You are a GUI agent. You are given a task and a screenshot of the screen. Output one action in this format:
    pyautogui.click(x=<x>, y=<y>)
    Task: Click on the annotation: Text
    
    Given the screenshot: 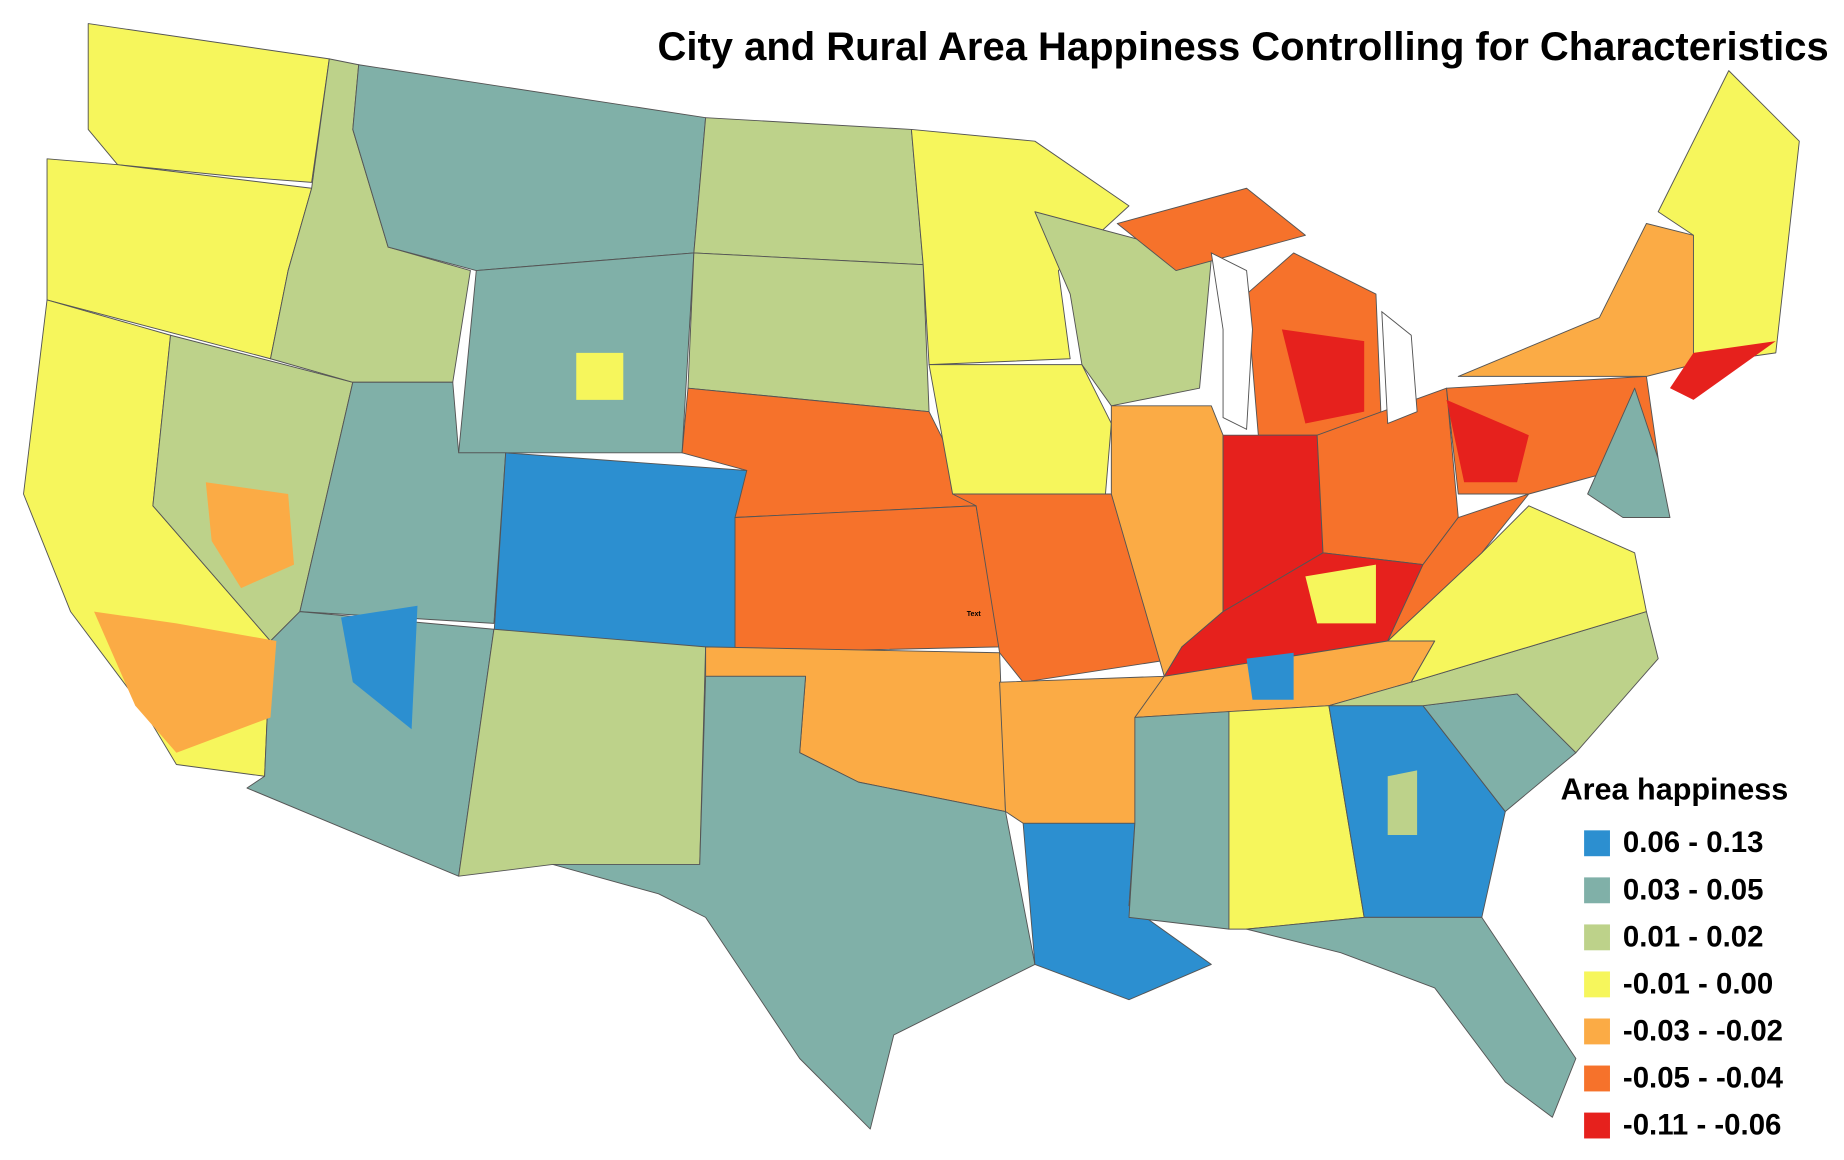 What is the action you would take?
    pyautogui.click(x=974, y=614)
    